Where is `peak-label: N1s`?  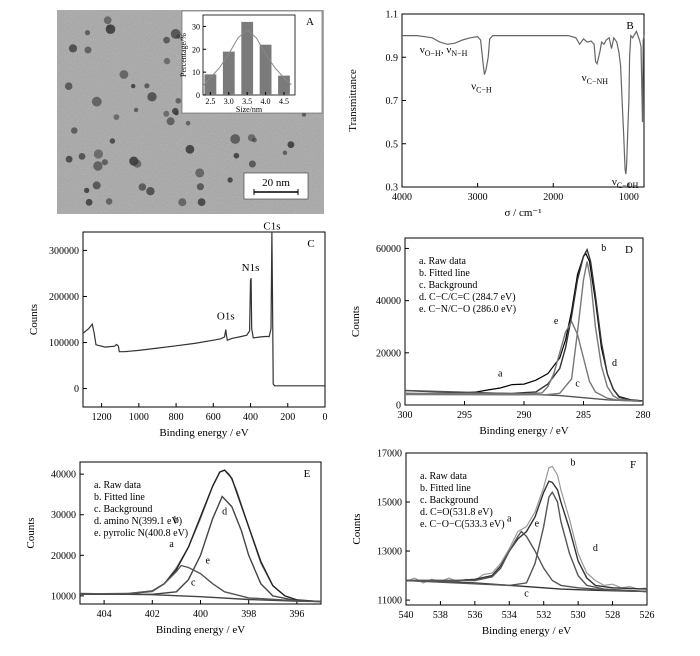 peak-label: N1s is located at coordinates (251, 268).